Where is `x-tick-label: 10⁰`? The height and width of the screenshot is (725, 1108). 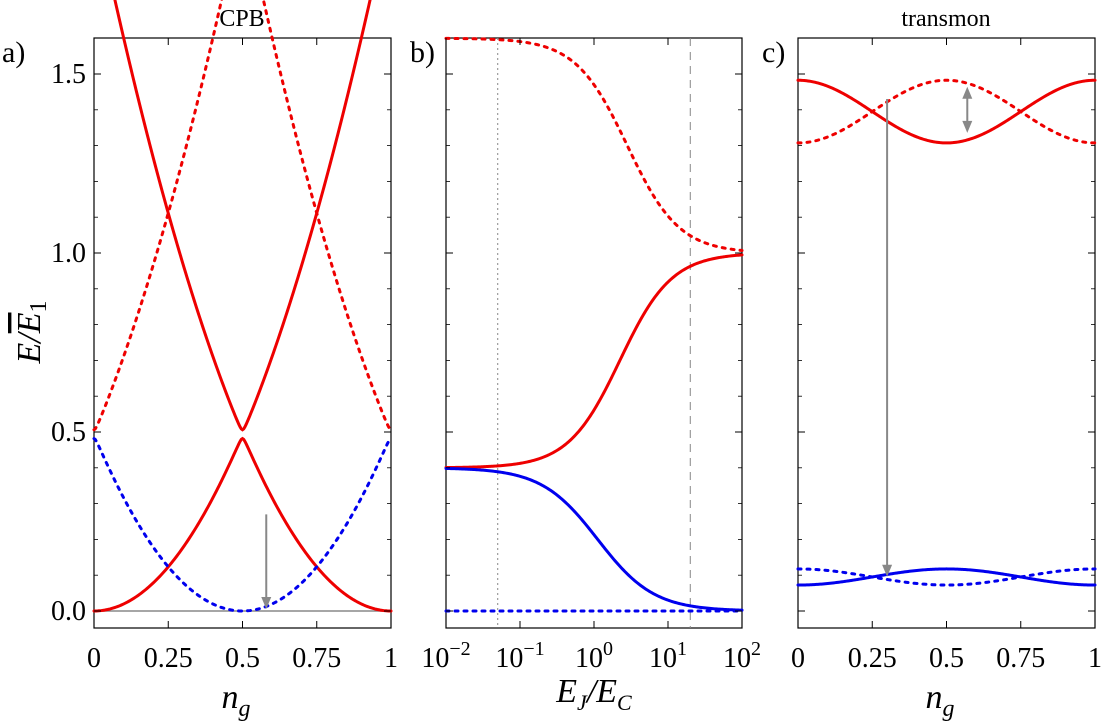 x-tick-label: 10⁰ is located at coordinates (594, 656).